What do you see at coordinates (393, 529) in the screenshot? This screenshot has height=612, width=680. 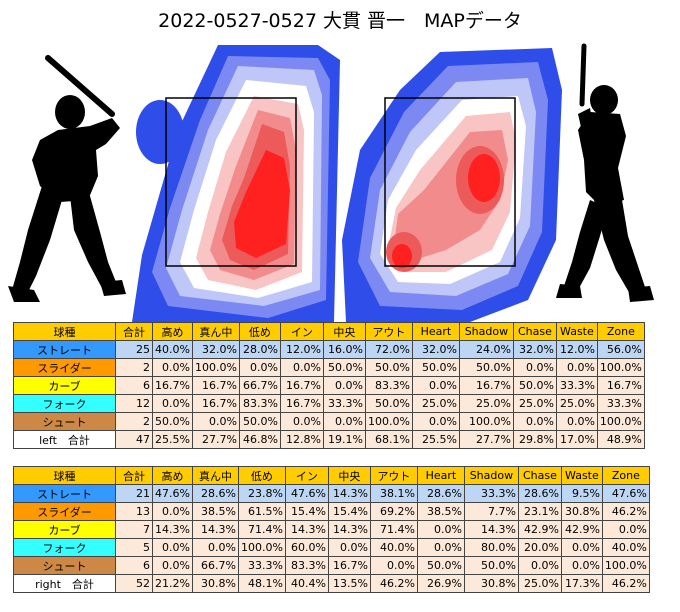 I see `value-cell: 71.4%` at bounding box center [393, 529].